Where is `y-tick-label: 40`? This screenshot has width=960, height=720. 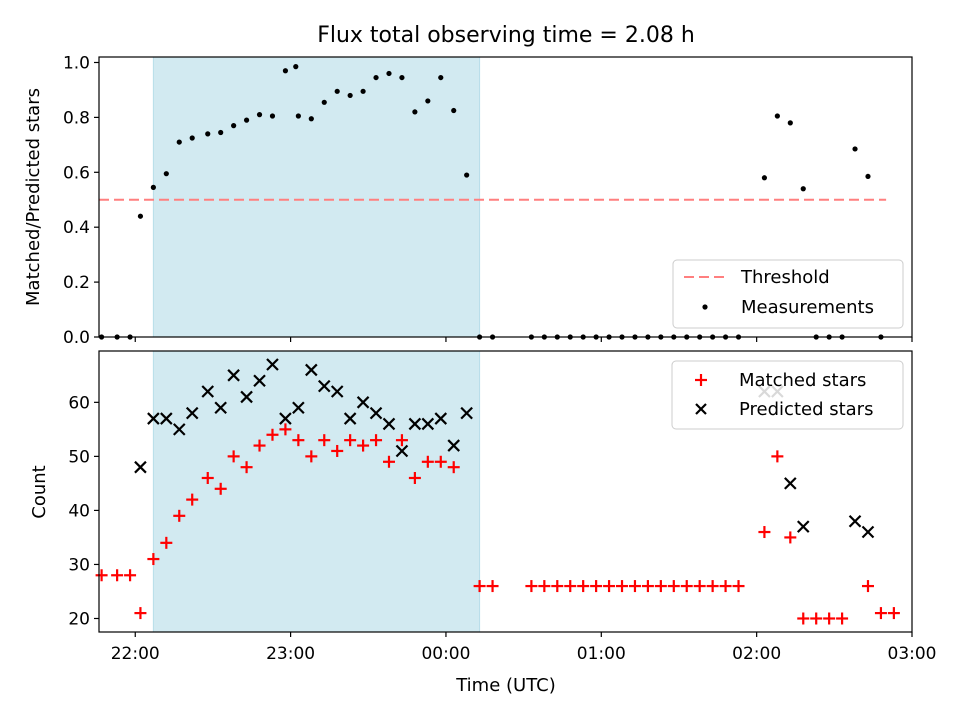 y-tick-label: 40 is located at coordinates (79, 511).